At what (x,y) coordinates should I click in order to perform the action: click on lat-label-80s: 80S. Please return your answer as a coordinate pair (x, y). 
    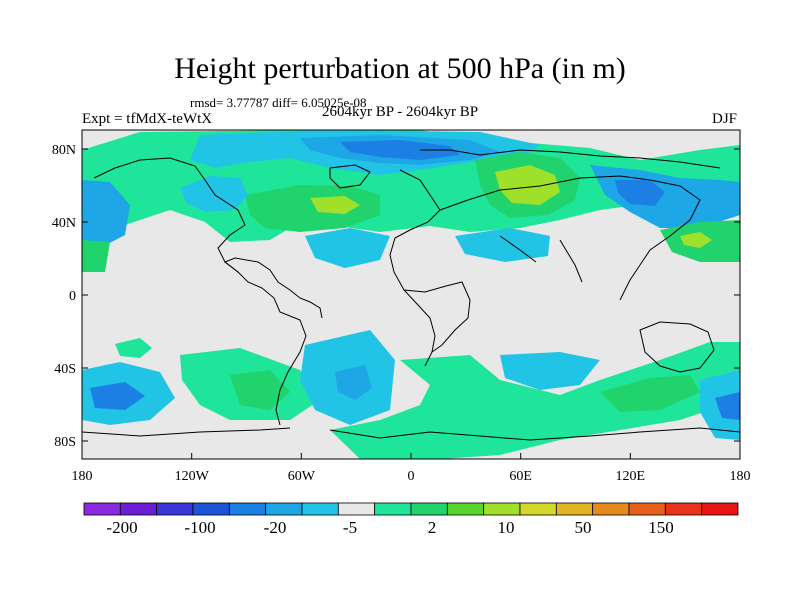
    Looking at the image, I should click on (65, 442).